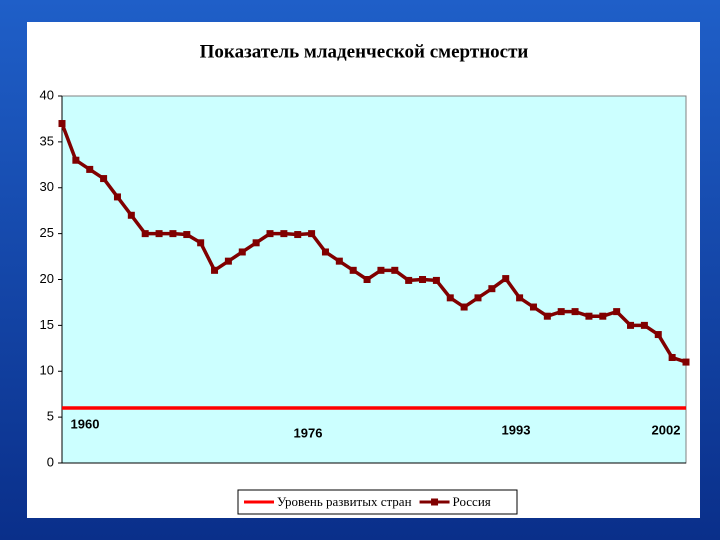 Image resolution: width=720 pixels, height=540 pixels. What do you see at coordinates (308, 432) in the screenshot?
I see `year-annotation: 1976` at bounding box center [308, 432].